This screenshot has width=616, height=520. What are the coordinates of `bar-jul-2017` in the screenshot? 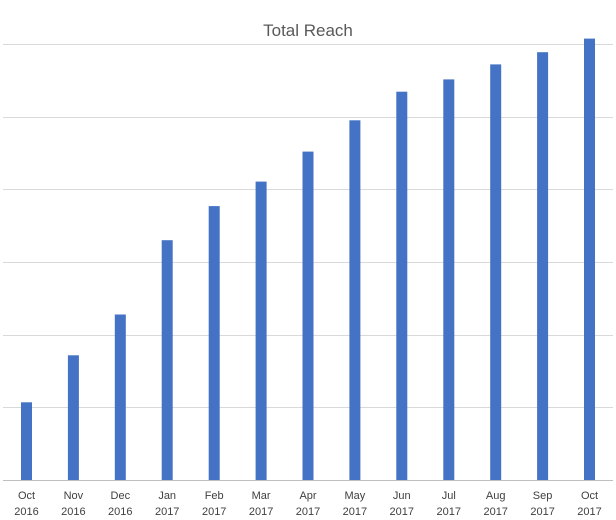 It's located at (449, 280).